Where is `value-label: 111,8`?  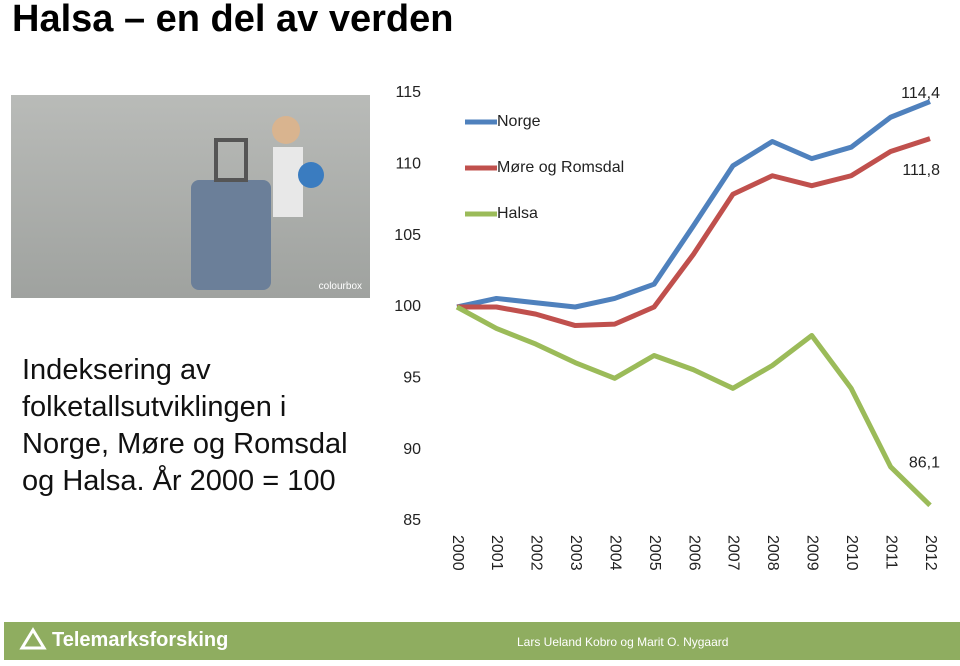 value-label: 111,8 is located at coordinates (921, 170).